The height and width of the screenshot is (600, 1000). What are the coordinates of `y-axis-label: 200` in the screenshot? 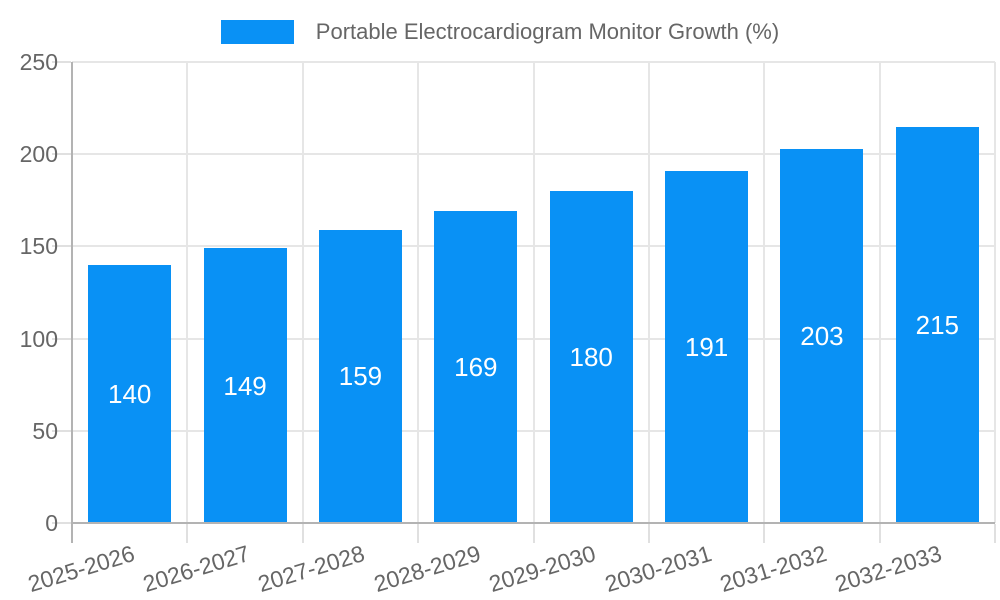 It's located at (38, 154).